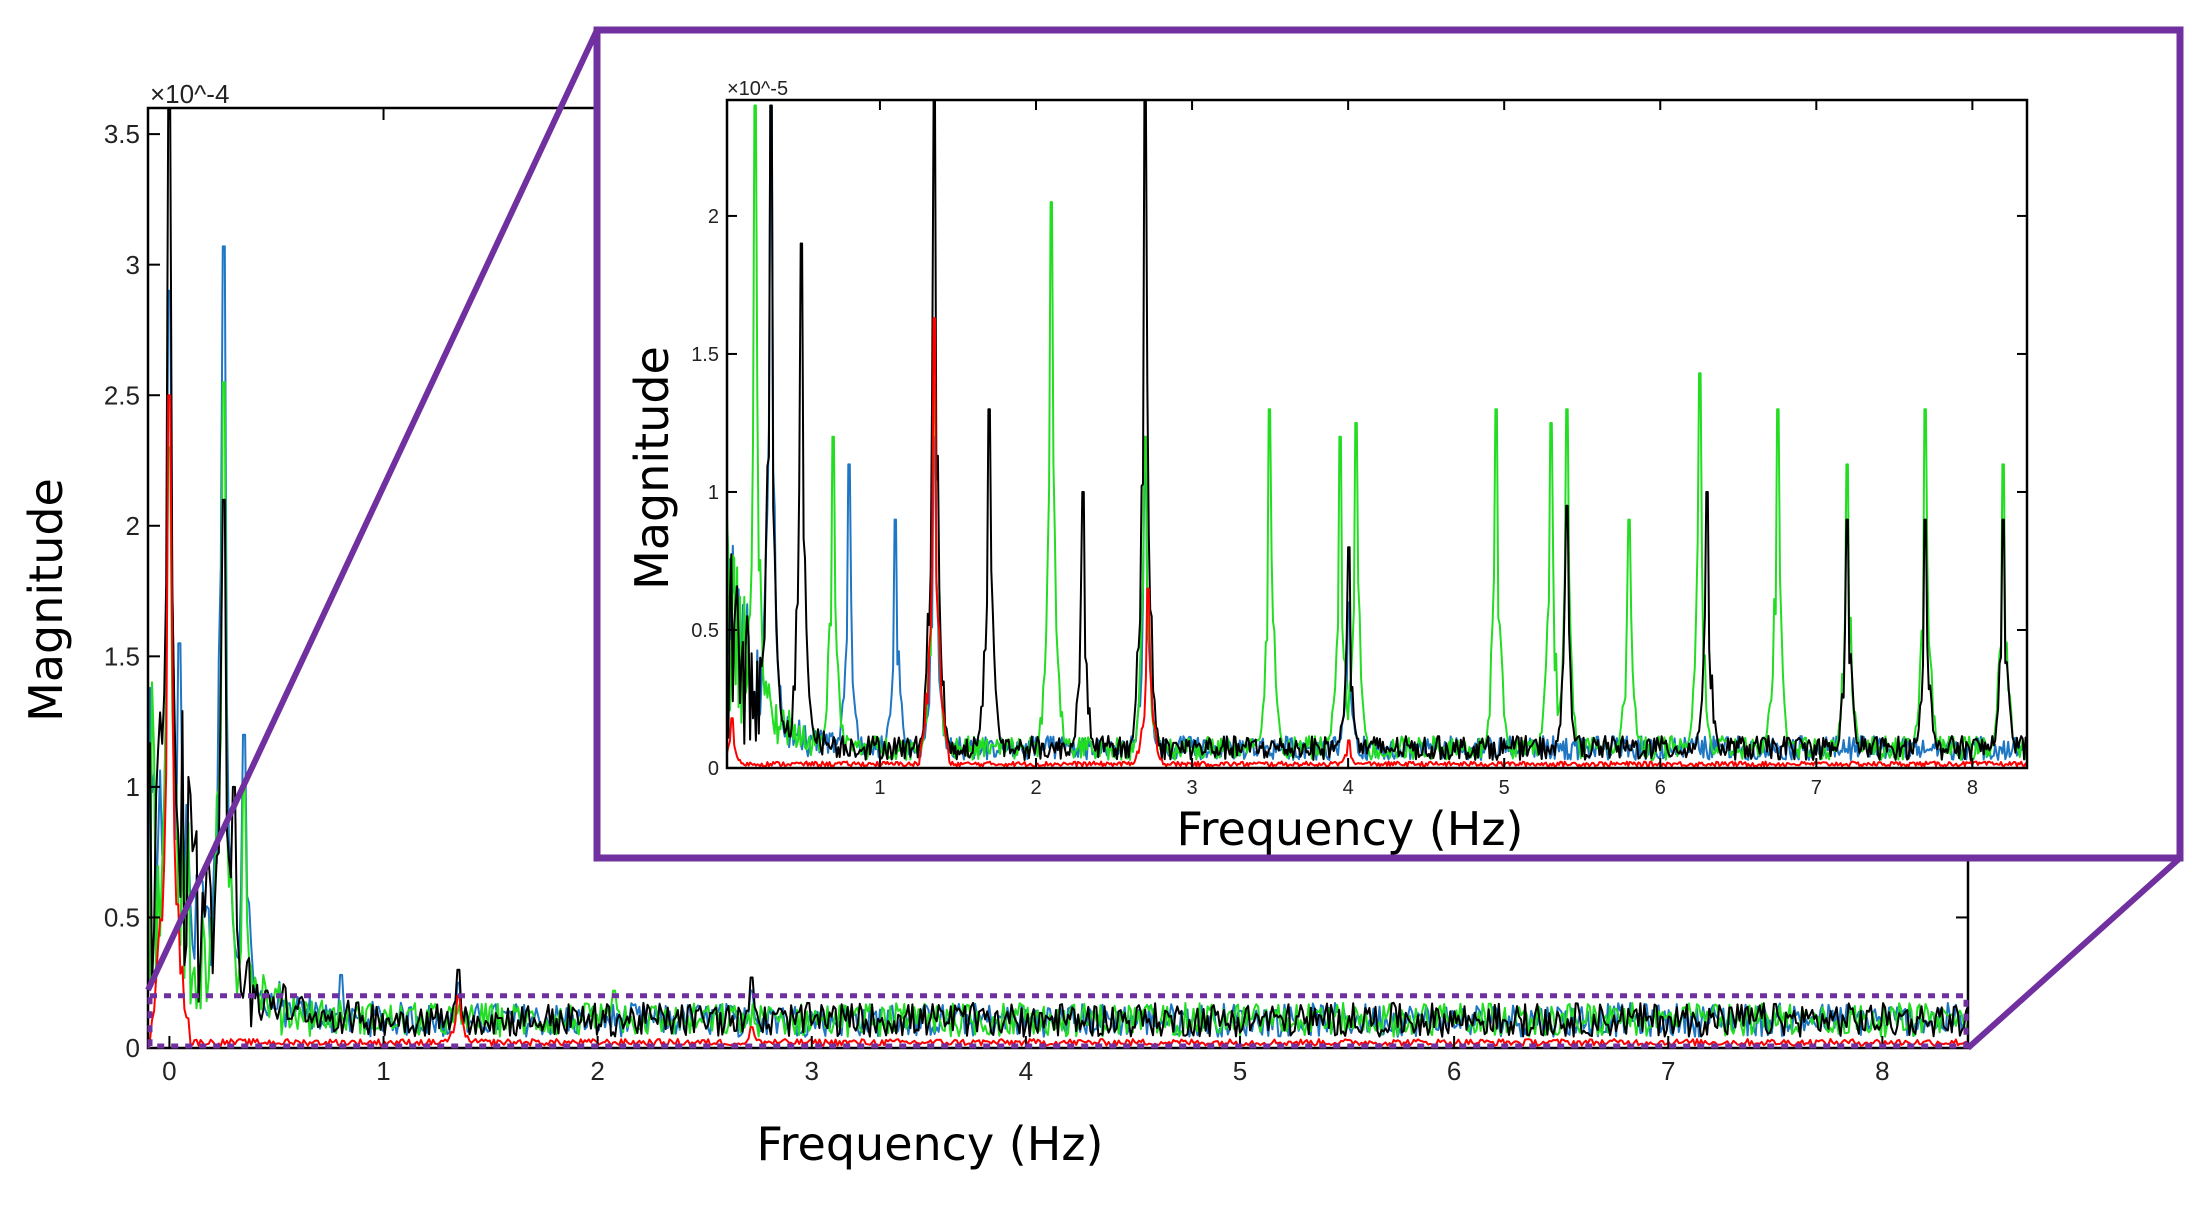  Describe the element at coordinates (2074, 953) in the screenshot. I see `zoom-connector-right` at that location.